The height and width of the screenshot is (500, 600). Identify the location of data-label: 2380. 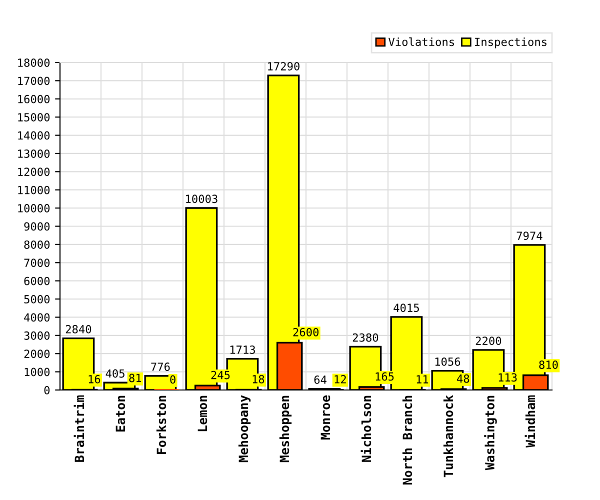
(365, 337).